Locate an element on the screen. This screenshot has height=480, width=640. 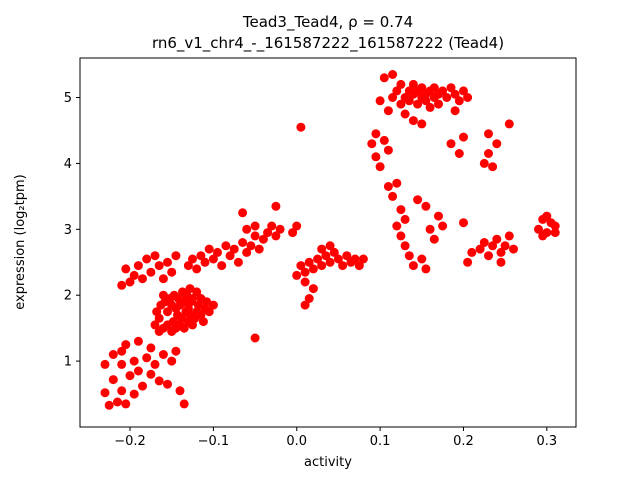
x-tick-label: 0.1 is located at coordinates (380, 441).